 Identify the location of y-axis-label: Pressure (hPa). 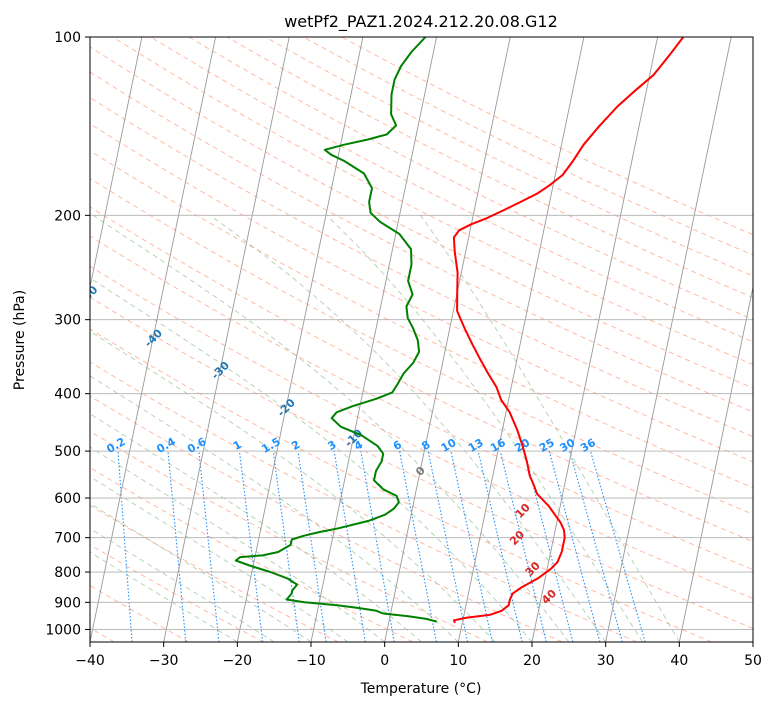
(20, 340).